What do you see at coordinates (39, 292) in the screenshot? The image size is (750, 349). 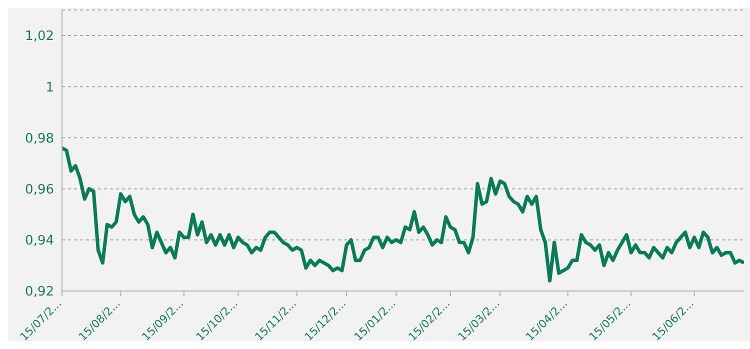 I see `y-tick-label: 0,92` at bounding box center [39, 292].